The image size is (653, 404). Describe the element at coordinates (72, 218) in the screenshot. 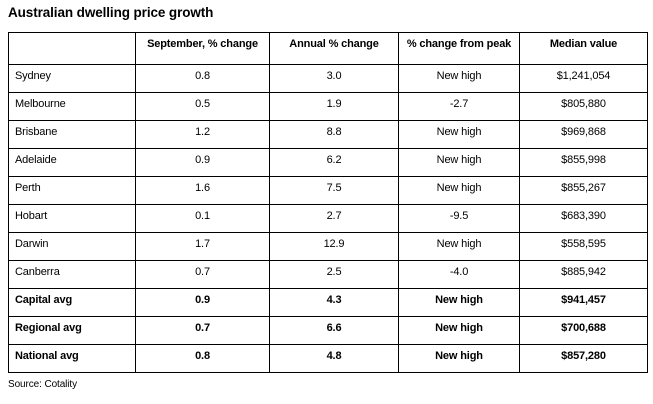

I see `row-label-cell: Hobart` at that location.